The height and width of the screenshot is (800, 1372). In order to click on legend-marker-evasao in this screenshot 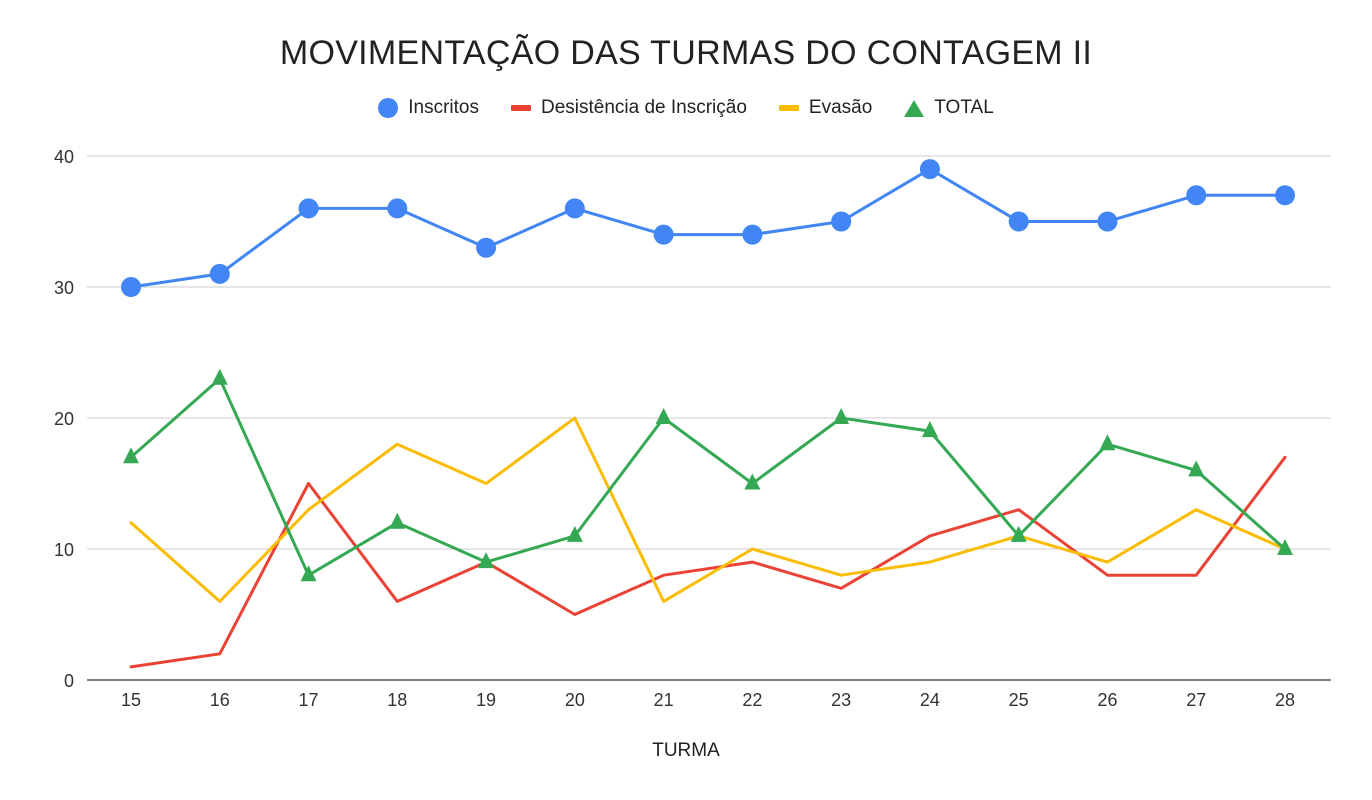, I will do `click(788, 108)`.